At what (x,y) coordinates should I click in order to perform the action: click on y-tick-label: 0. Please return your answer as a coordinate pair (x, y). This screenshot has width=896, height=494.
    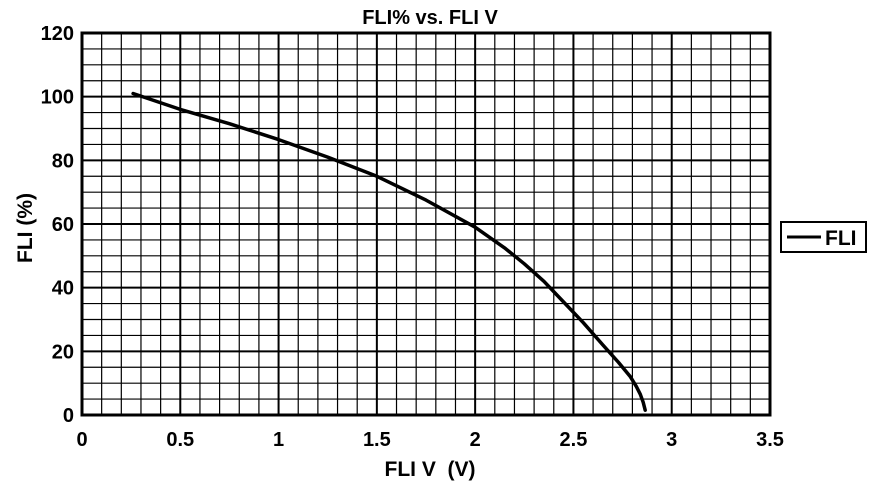
    Looking at the image, I should click on (68, 416).